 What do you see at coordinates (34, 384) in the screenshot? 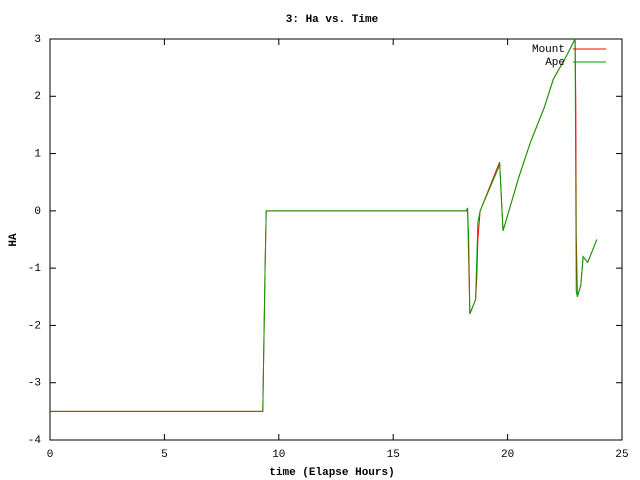
I see `y-tick-label: -3` at bounding box center [34, 384].